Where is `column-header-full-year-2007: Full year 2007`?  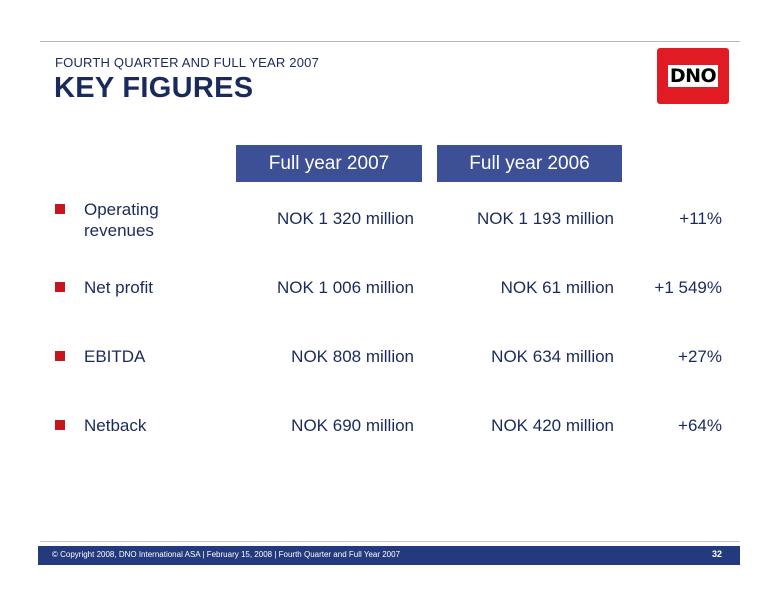 column-header-full-year-2007: Full year 2007 is located at coordinates (329, 163).